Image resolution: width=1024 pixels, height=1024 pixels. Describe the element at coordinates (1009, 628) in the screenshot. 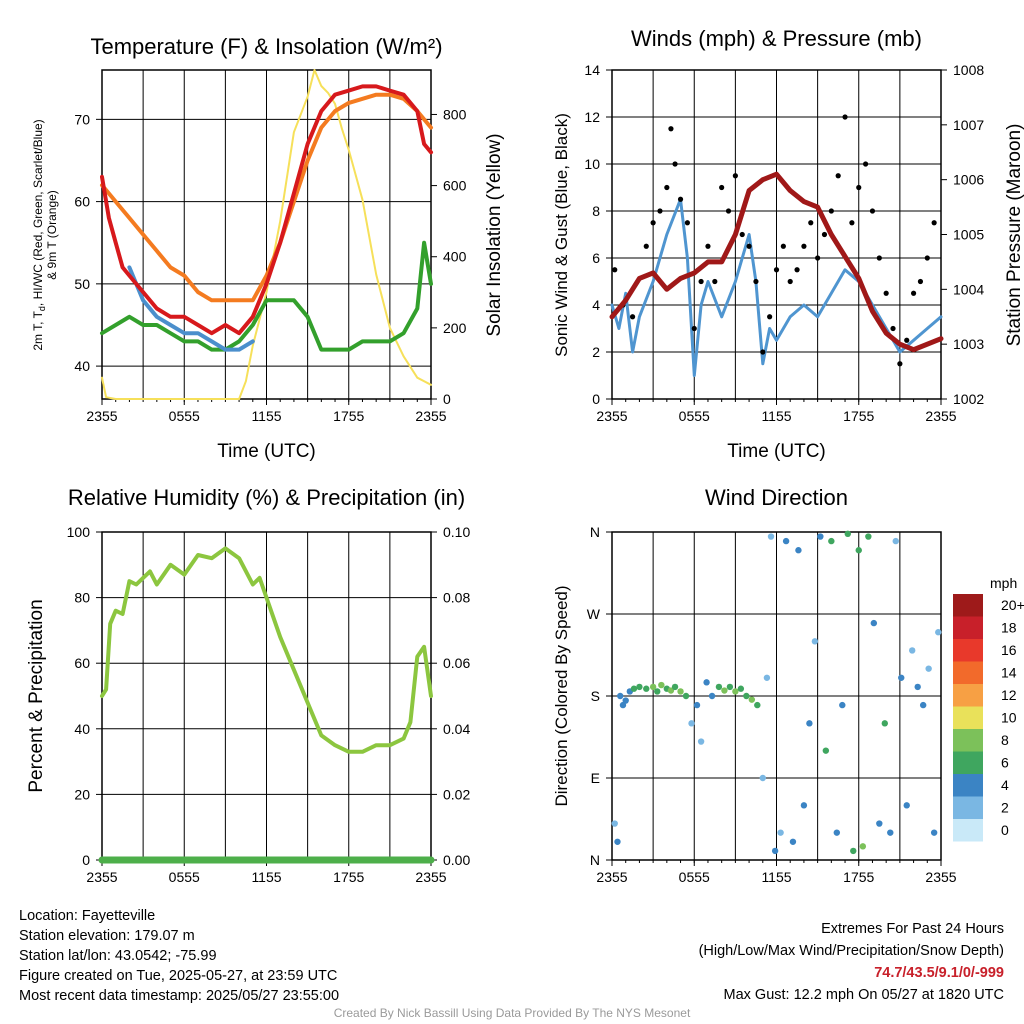

I see `colorbar-label: 18` at that location.